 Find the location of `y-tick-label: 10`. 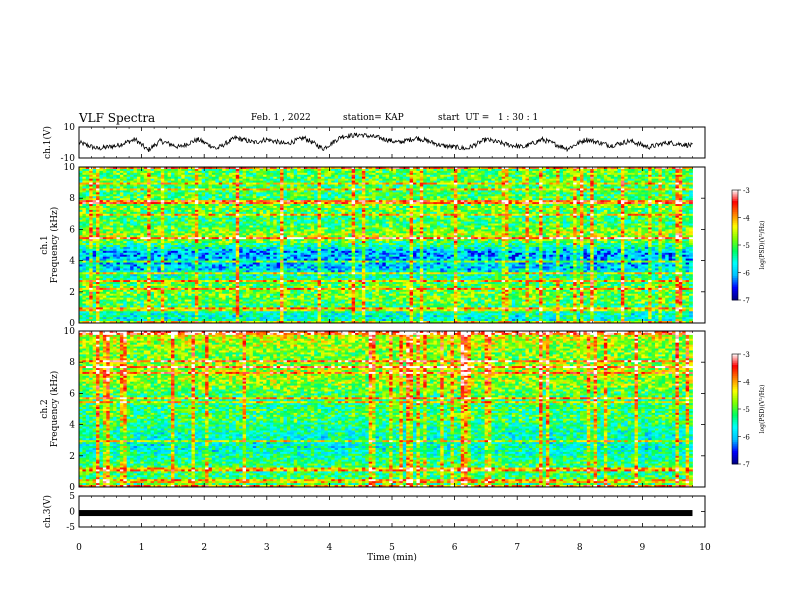

y-tick-label: 10 is located at coordinates (70, 128).